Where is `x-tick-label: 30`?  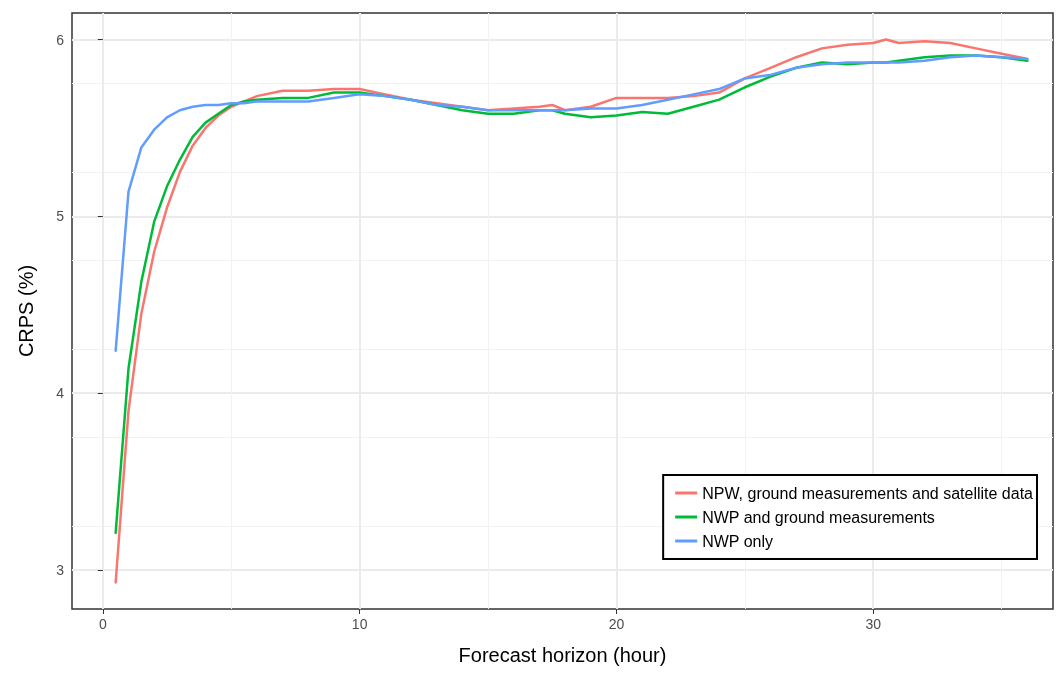
x-tick-label: 30 is located at coordinates (873, 624).